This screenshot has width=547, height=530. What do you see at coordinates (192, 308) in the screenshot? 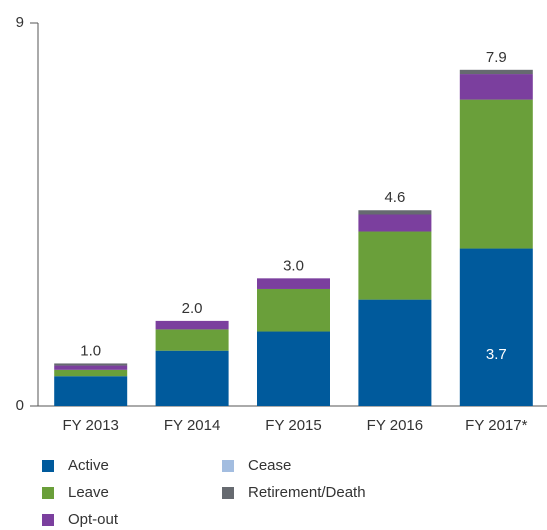
I see `total-label: 2.0` at bounding box center [192, 308].